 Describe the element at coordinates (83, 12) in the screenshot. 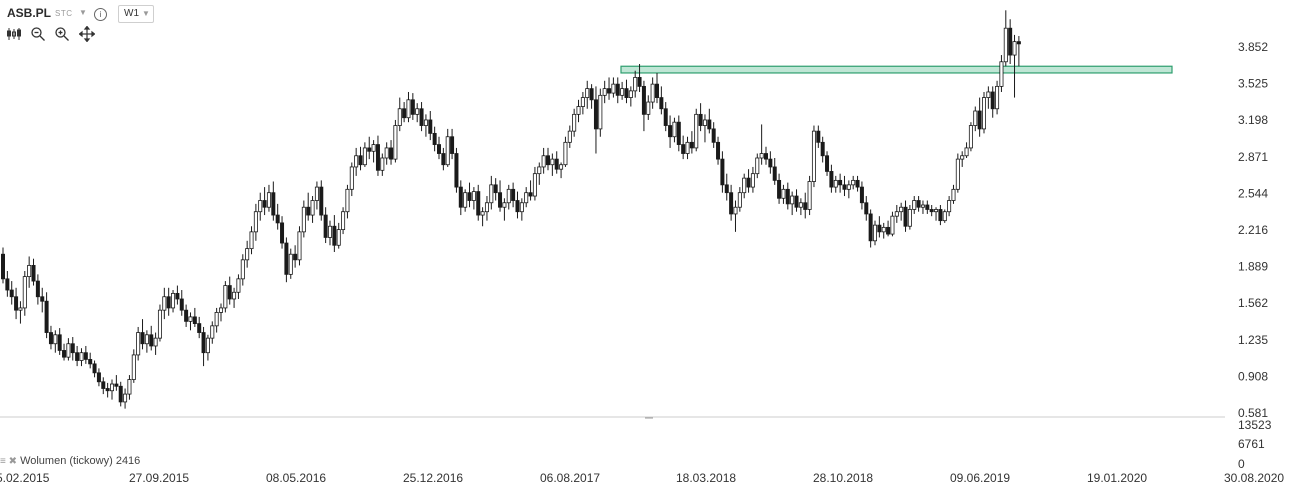

I see `dropdown-caret-icon: ▼` at that location.